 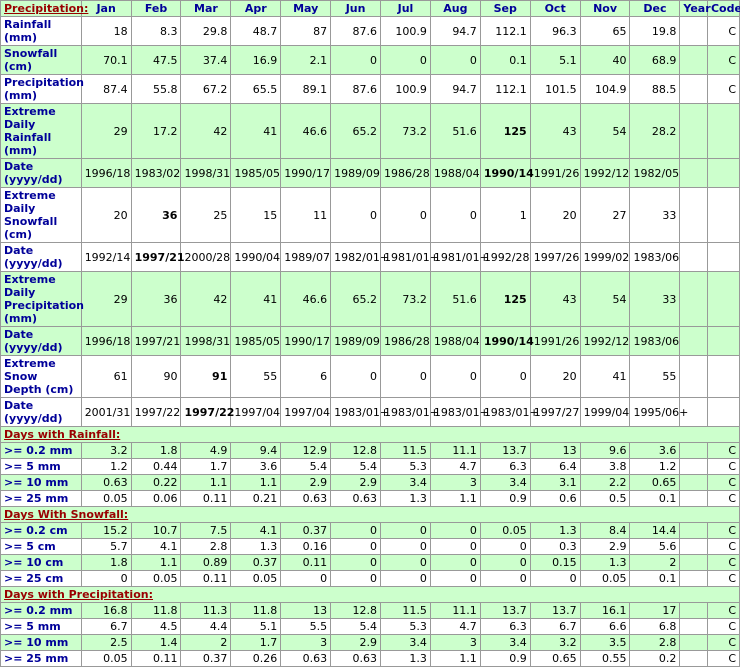 I want to click on row-label: Snowfall (cm), so click(x=41, y=60).